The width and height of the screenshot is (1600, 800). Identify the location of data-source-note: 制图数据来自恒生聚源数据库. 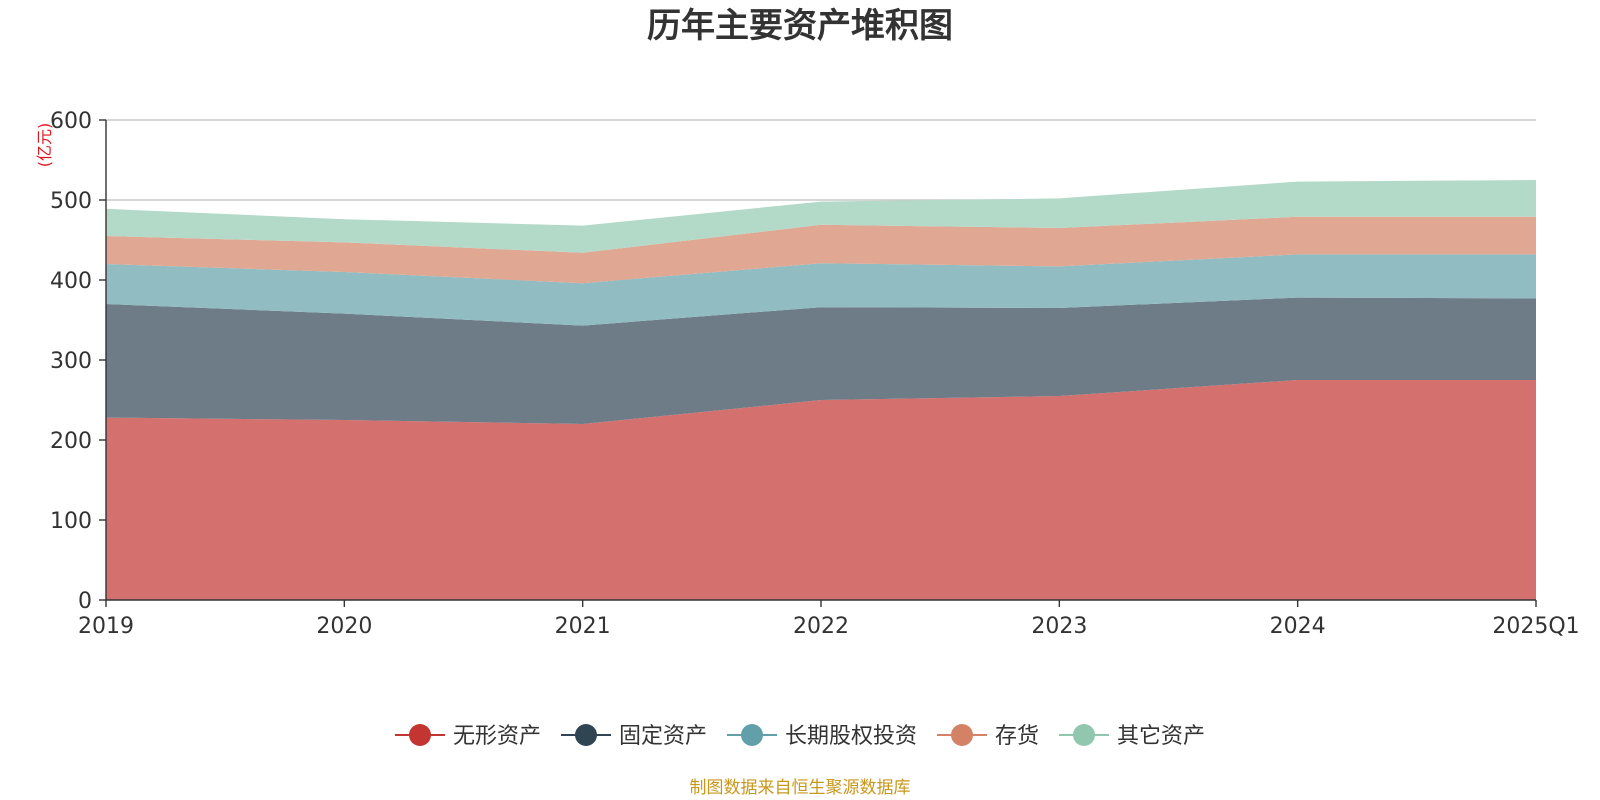
(800, 788).